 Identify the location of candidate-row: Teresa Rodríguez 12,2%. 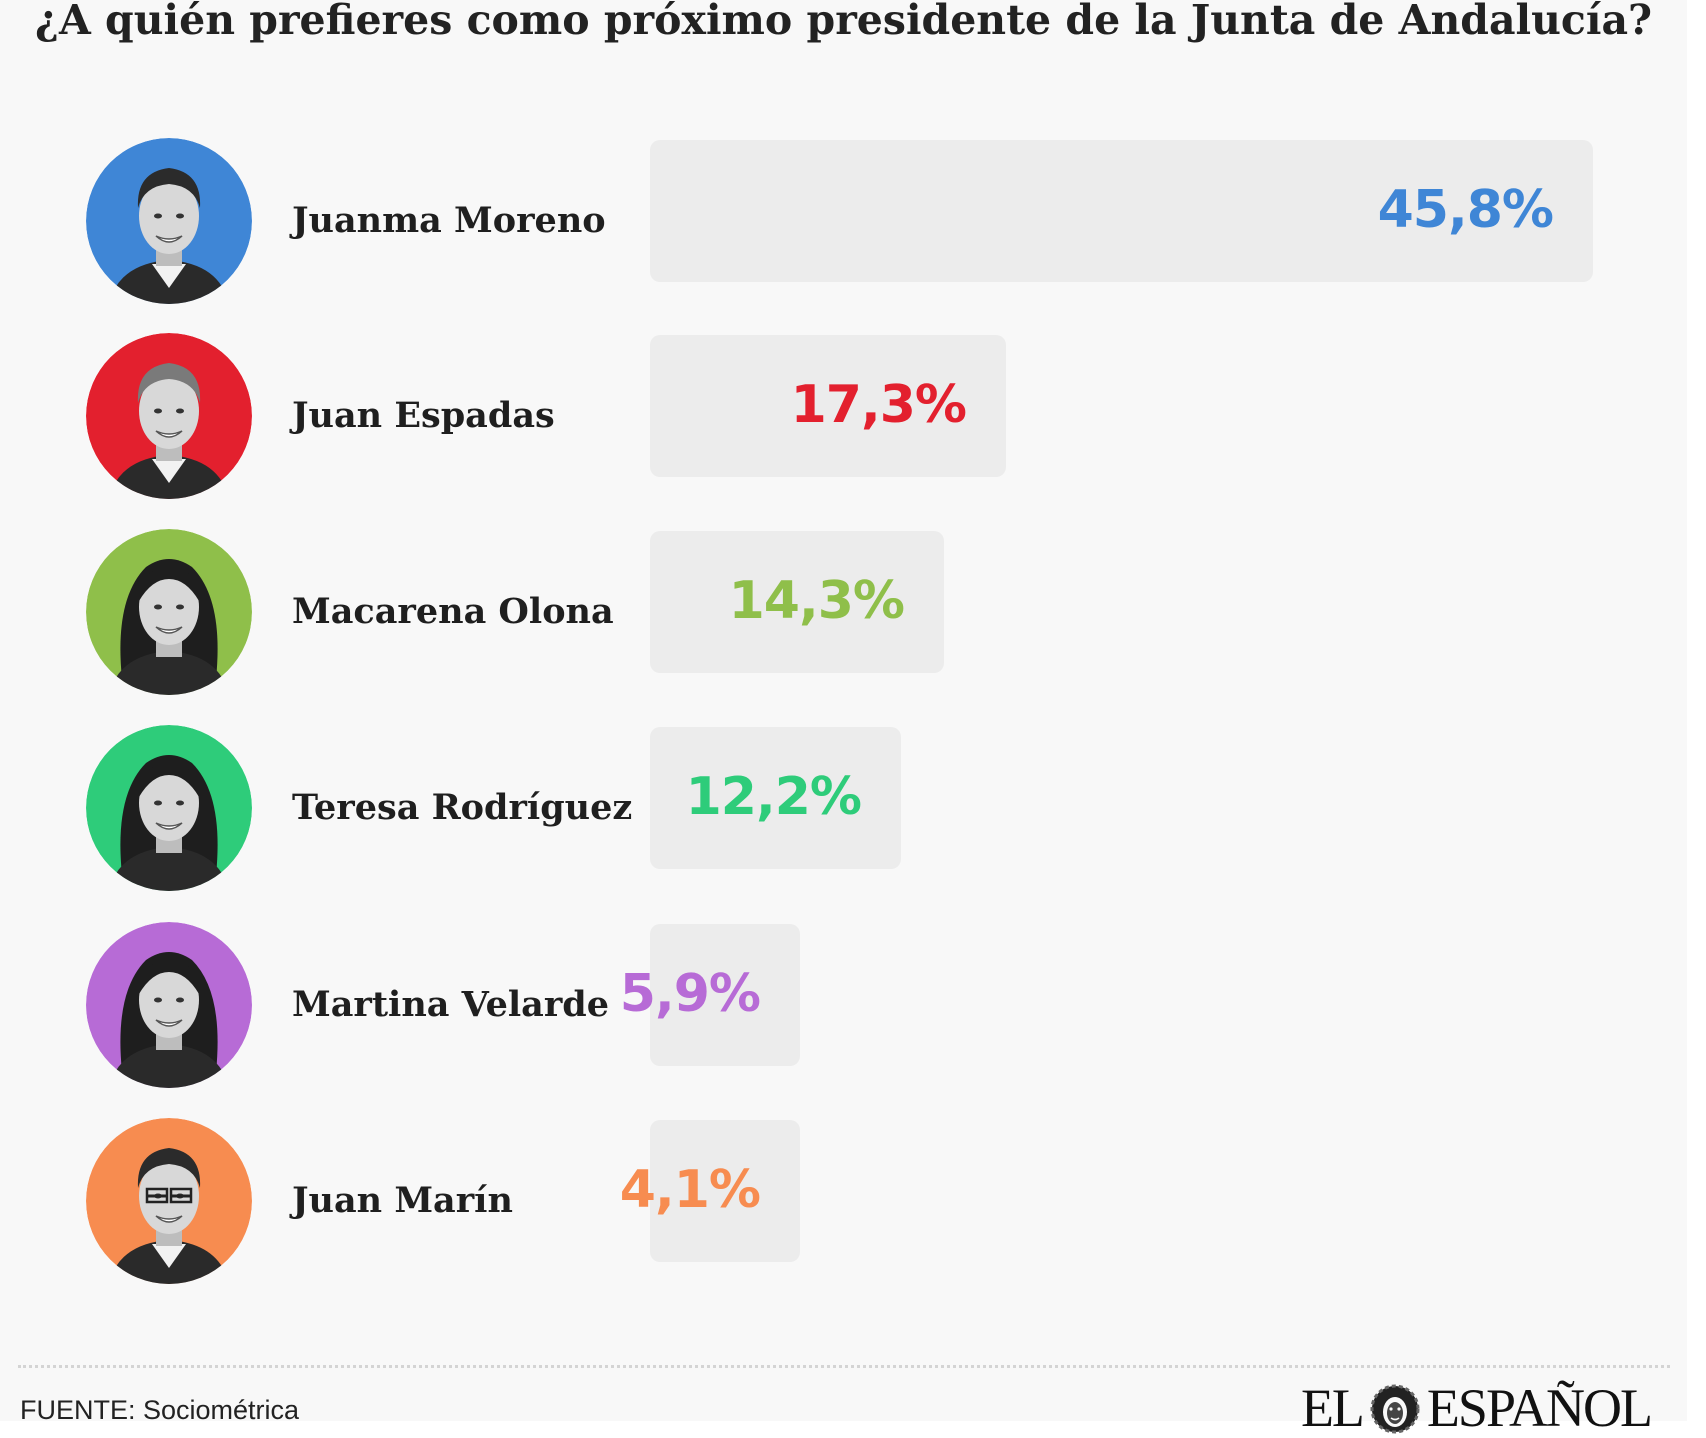
(843, 808).